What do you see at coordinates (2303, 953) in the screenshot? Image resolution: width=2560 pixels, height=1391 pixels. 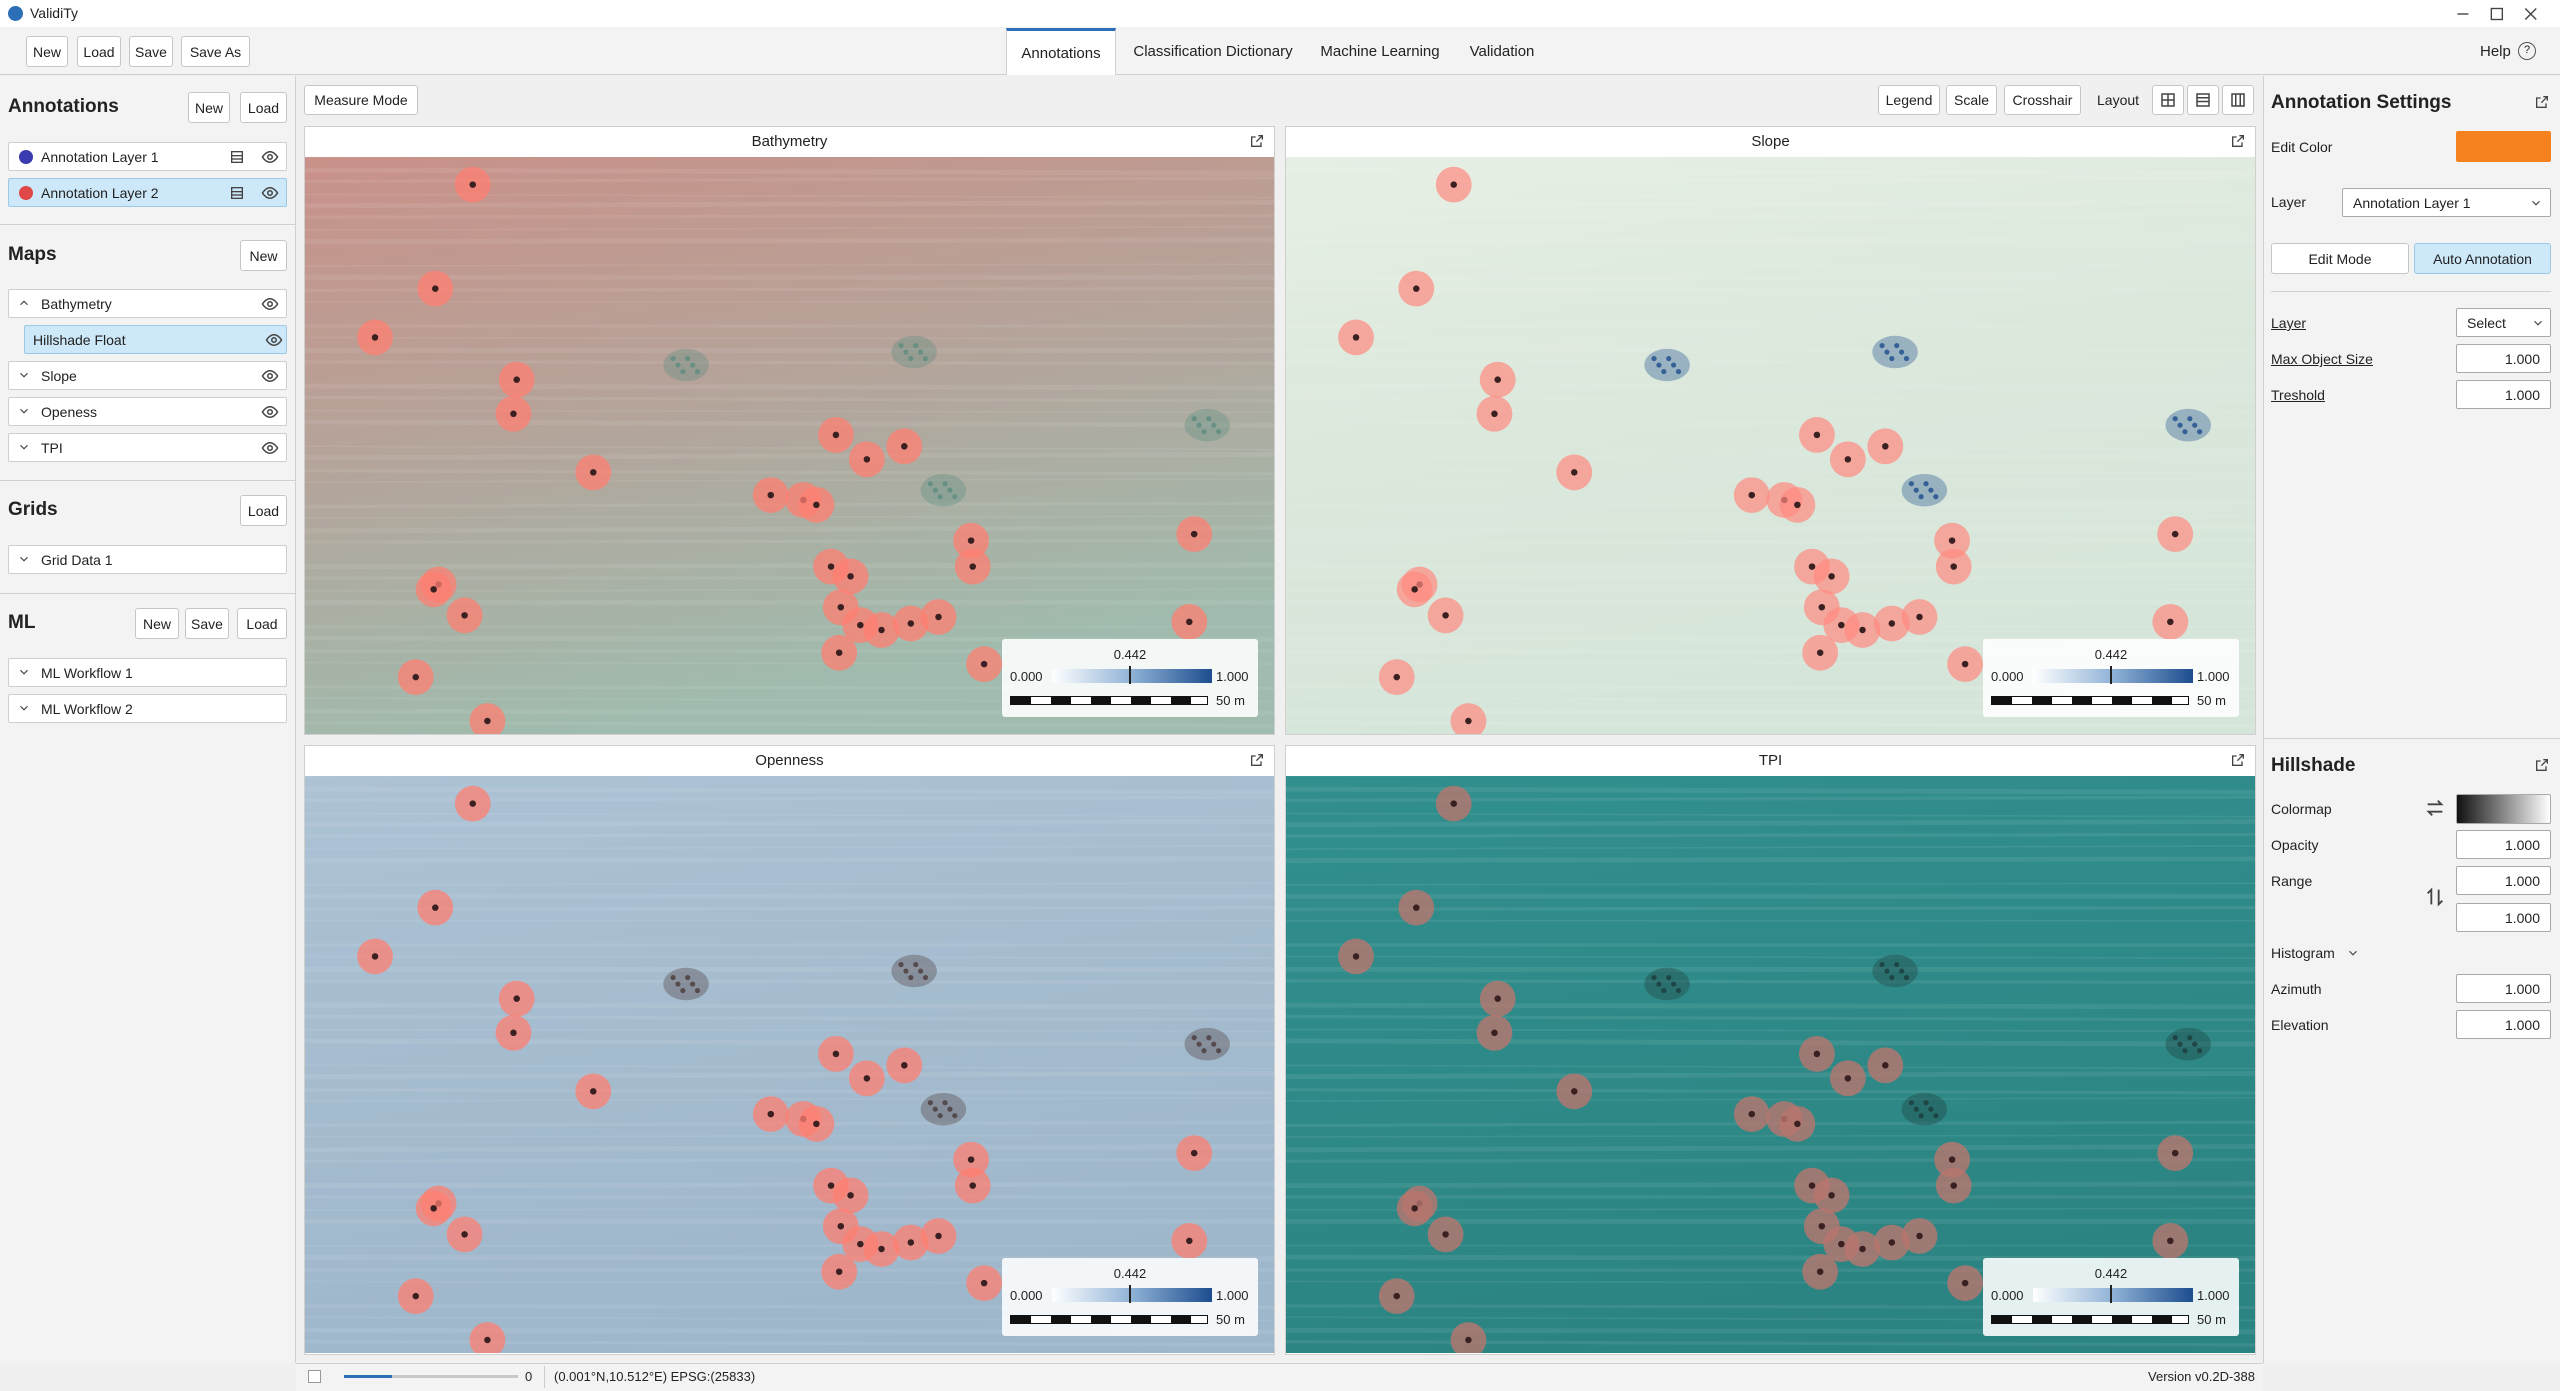 I see `histogram-toggle: Histogram` at bounding box center [2303, 953].